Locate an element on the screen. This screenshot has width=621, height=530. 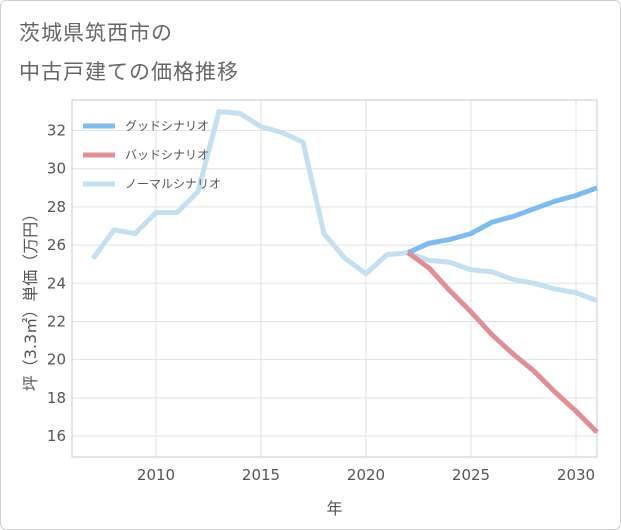
legend-label: ノーマルシナリオ is located at coordinates (173, 184).